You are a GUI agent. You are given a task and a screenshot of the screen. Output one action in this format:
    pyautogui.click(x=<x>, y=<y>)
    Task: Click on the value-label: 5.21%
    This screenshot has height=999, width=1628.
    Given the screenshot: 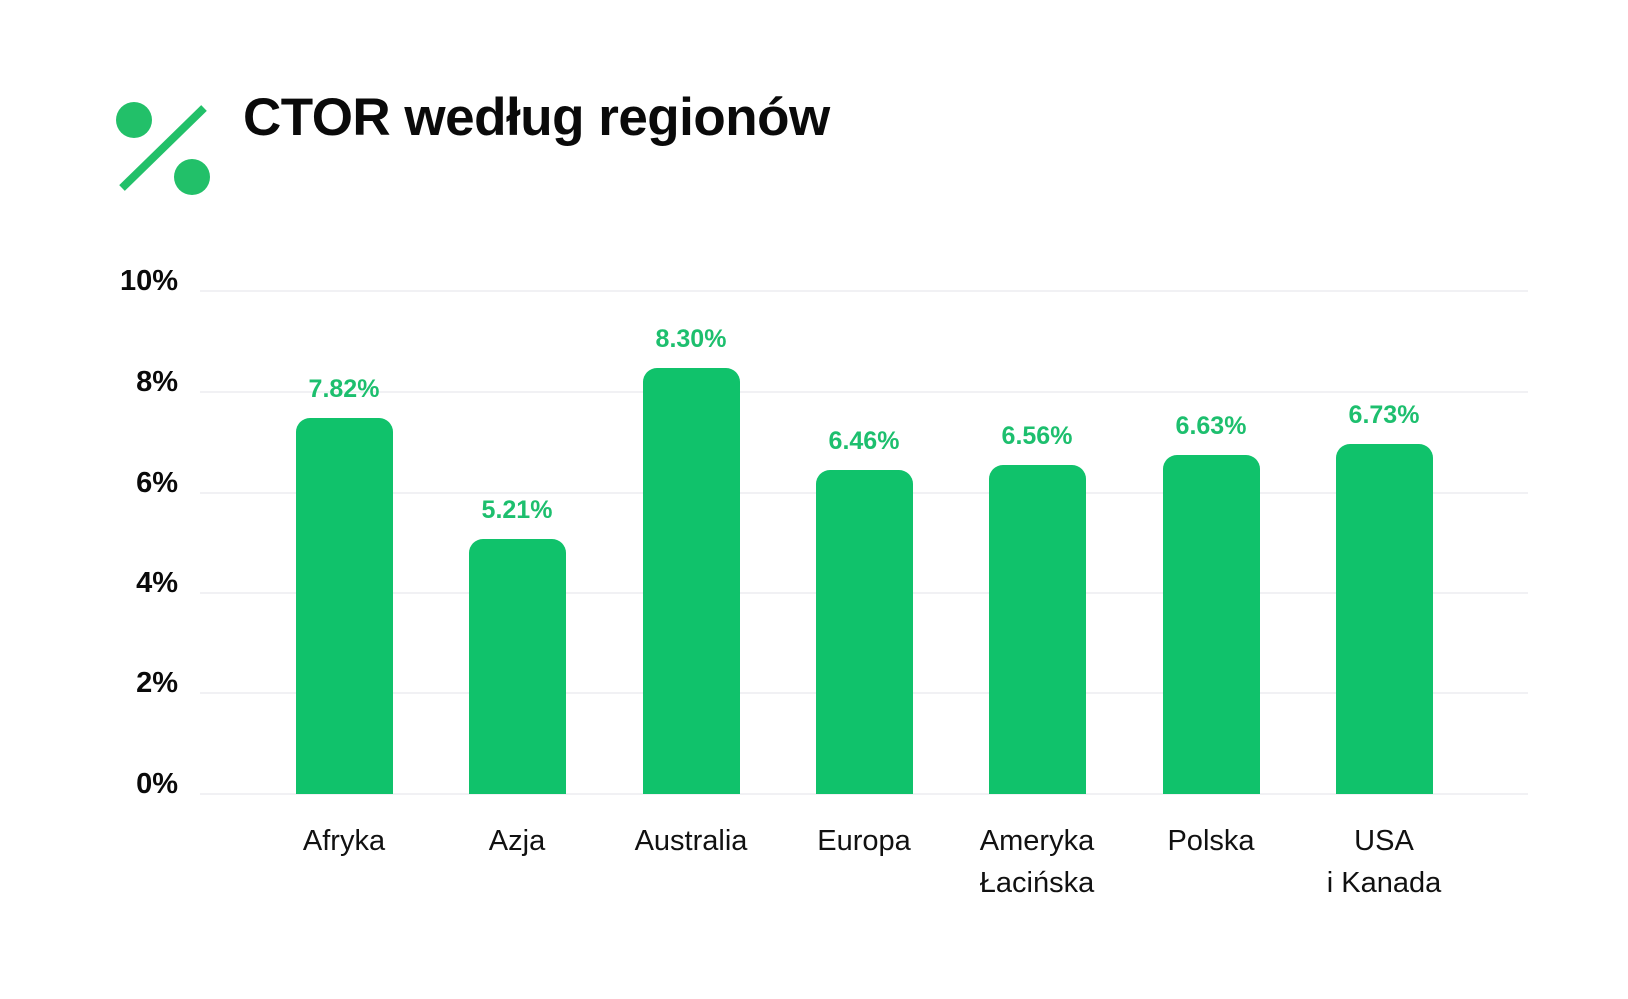 What is the action you would take?
    pyautogui.click(x=517, y=510)
    